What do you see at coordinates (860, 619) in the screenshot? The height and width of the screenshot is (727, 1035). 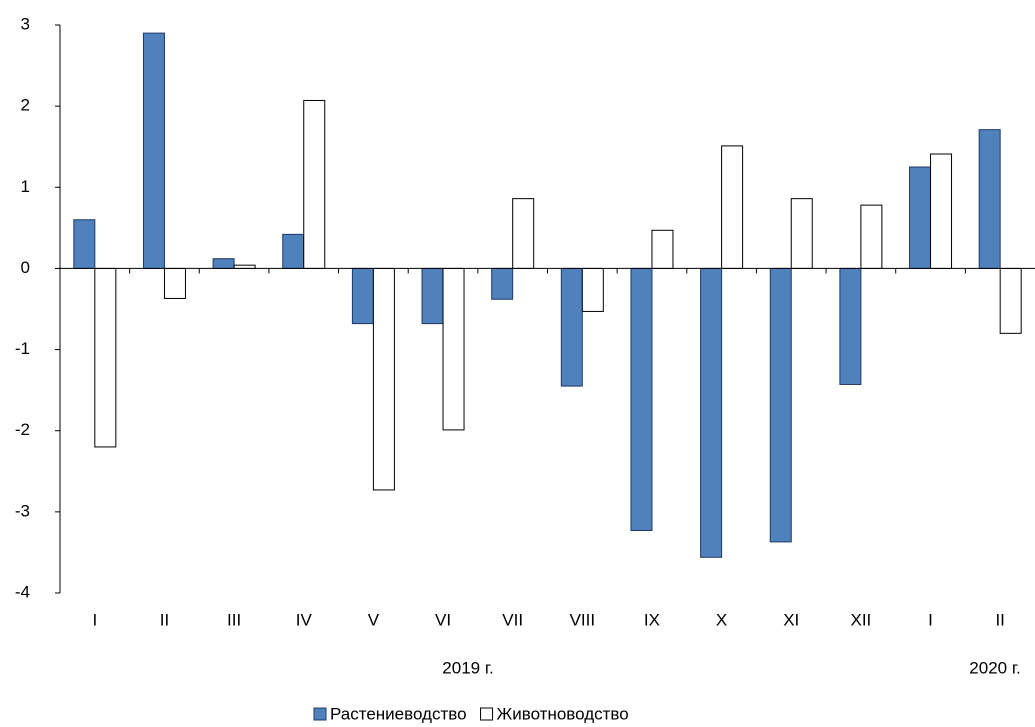 I see `x-tick-label: XII` at bounding box center [860, 619].